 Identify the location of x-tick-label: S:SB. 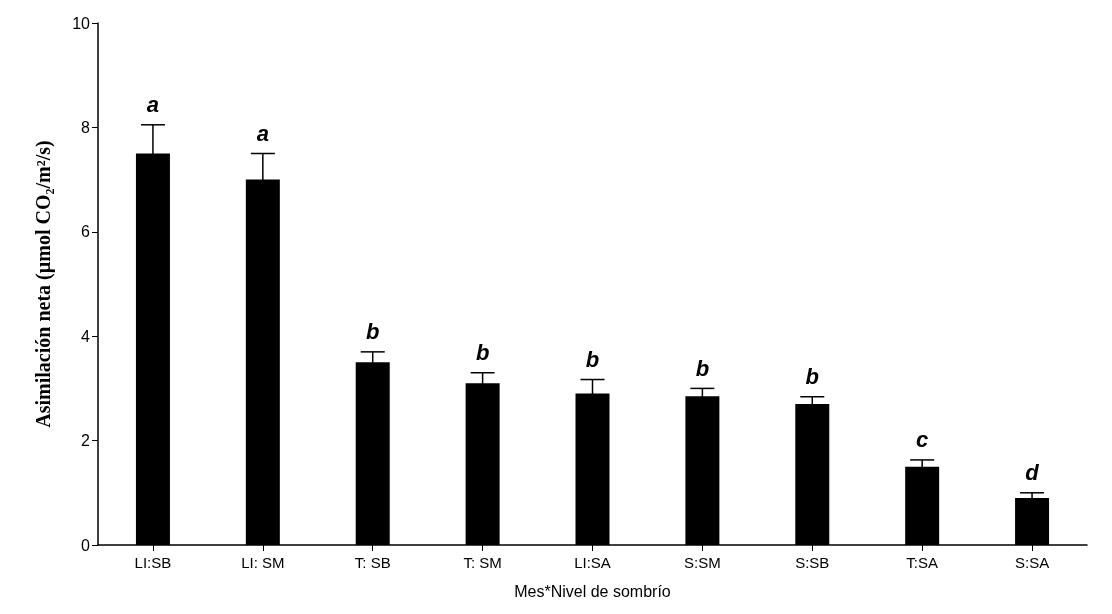
(812, 562).